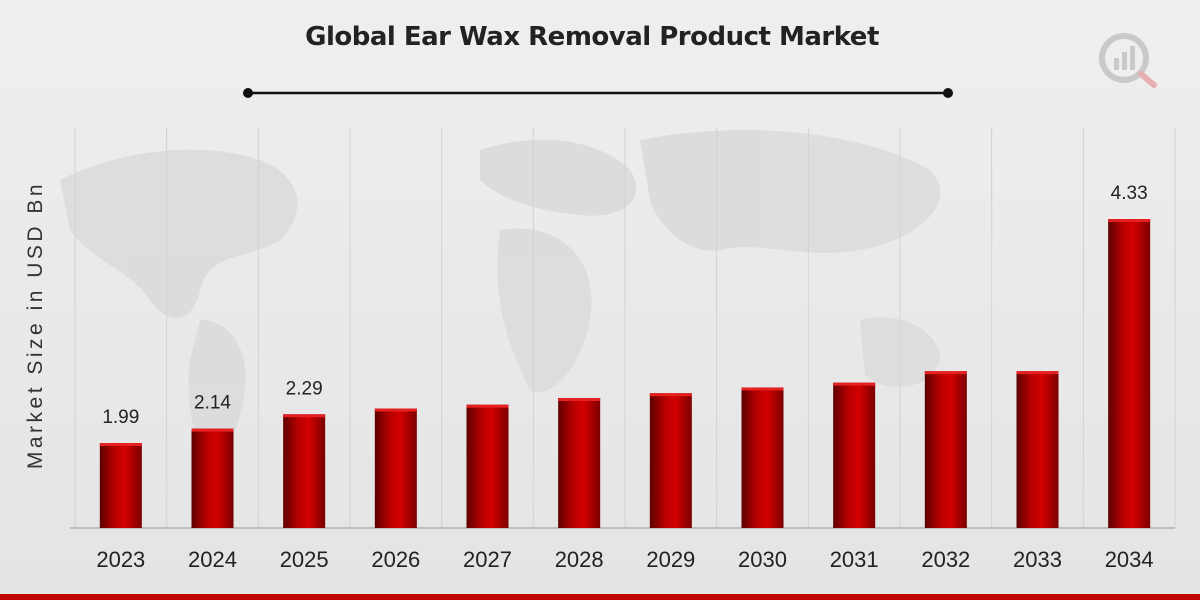 The width and height of the screenshot is (1200, 600). What do you see at coordinates (120, 417) in the screenshot?
I see `data-label: 1.99` at bounding box center [120, 417].